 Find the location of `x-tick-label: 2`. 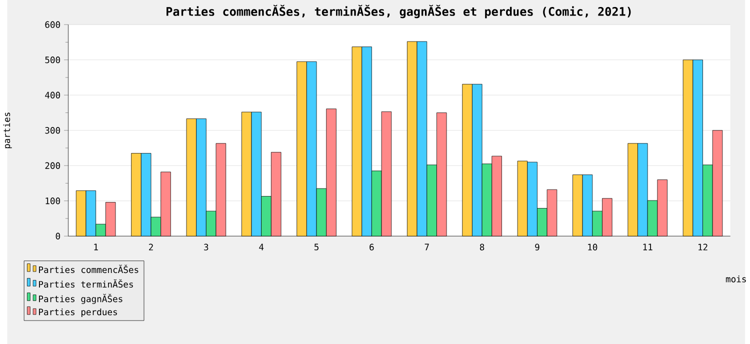

x-tick-label: 2 is located at coordinates (151, 247).